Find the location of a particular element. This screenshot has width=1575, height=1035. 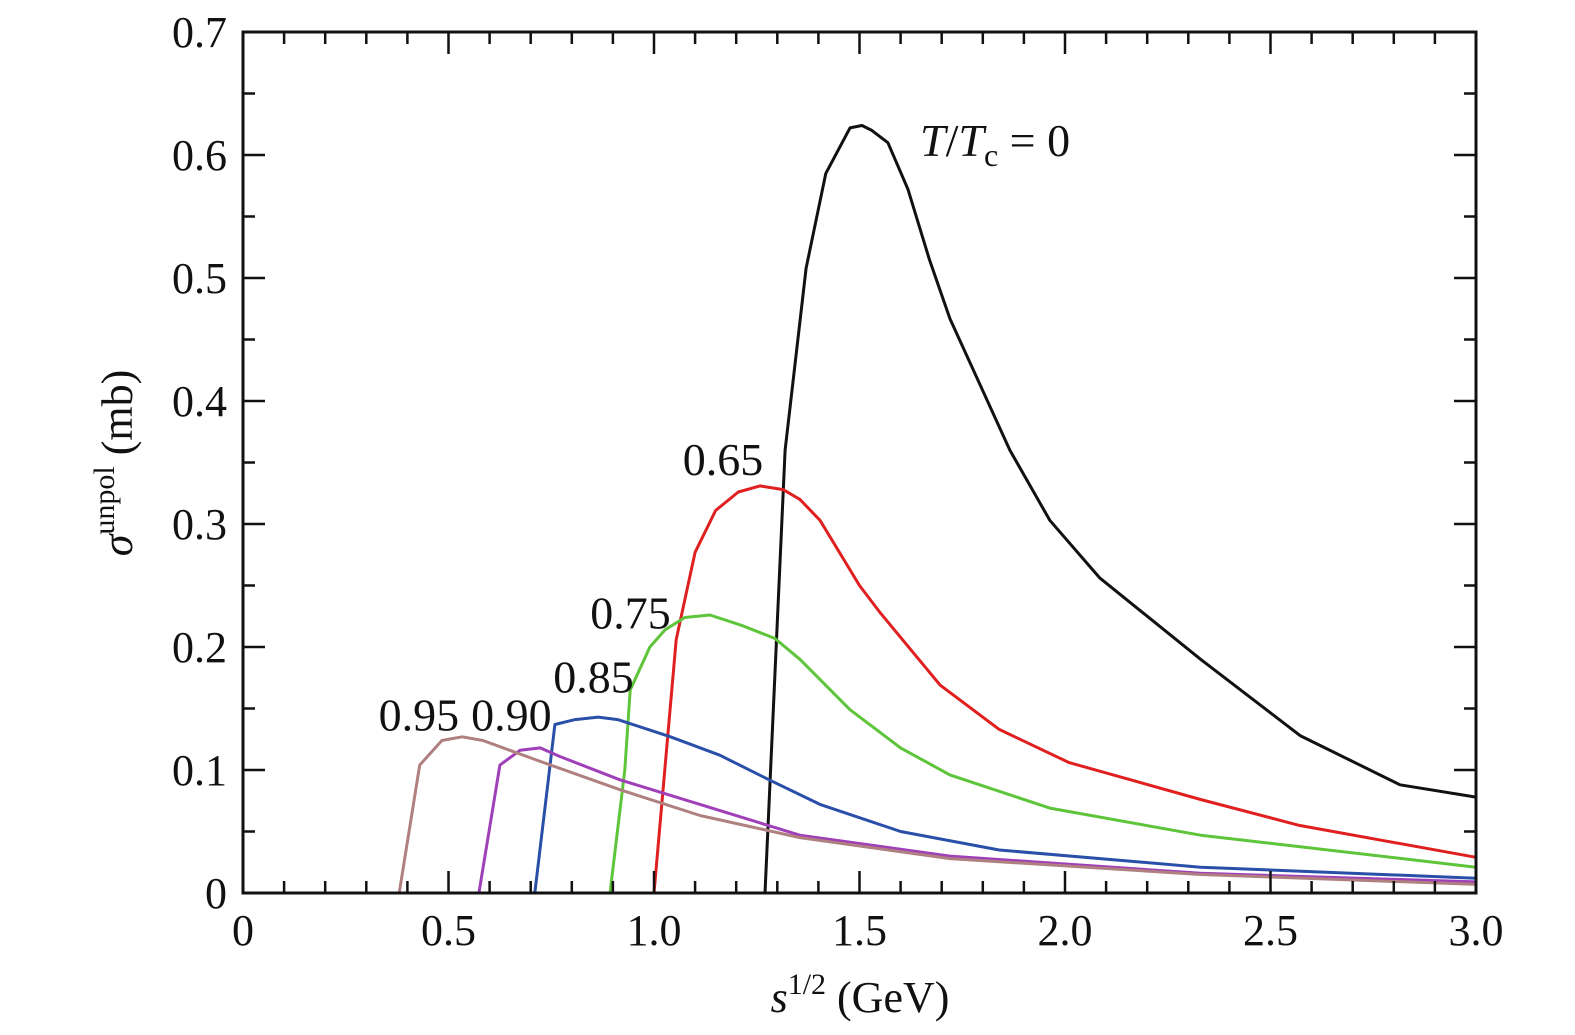

x-tick-label: 2.5 is located at coordinates (1270, 930).